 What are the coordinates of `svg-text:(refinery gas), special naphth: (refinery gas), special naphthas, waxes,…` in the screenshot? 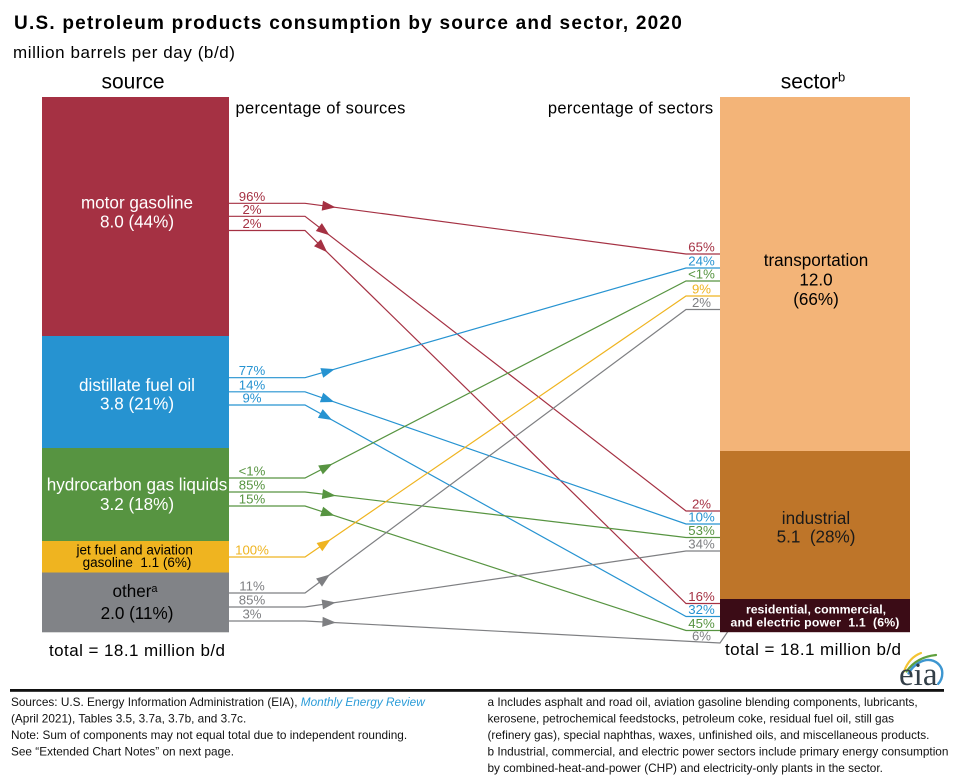 It's located at (709, 735).